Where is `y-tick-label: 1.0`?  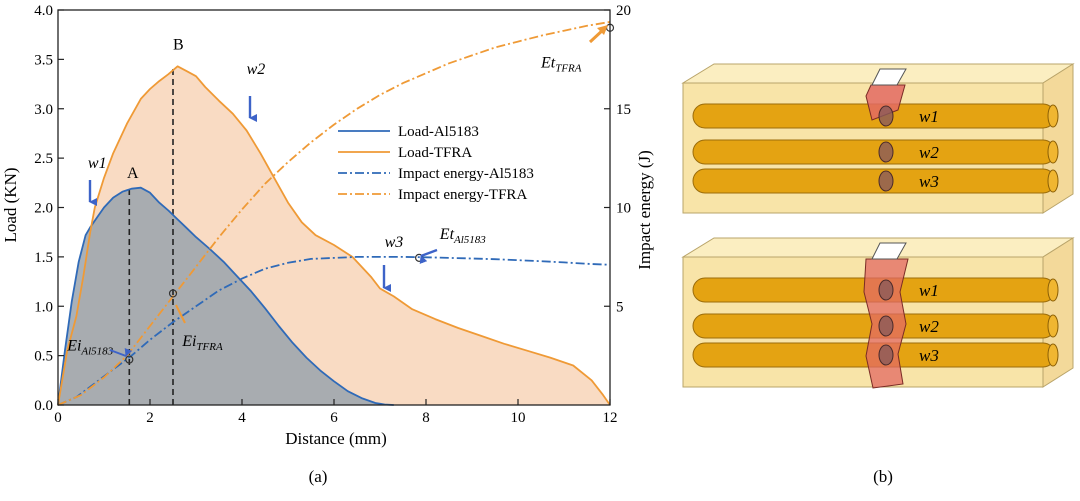 y-tick-label: 1.0 is located at coordinates (43, 307).